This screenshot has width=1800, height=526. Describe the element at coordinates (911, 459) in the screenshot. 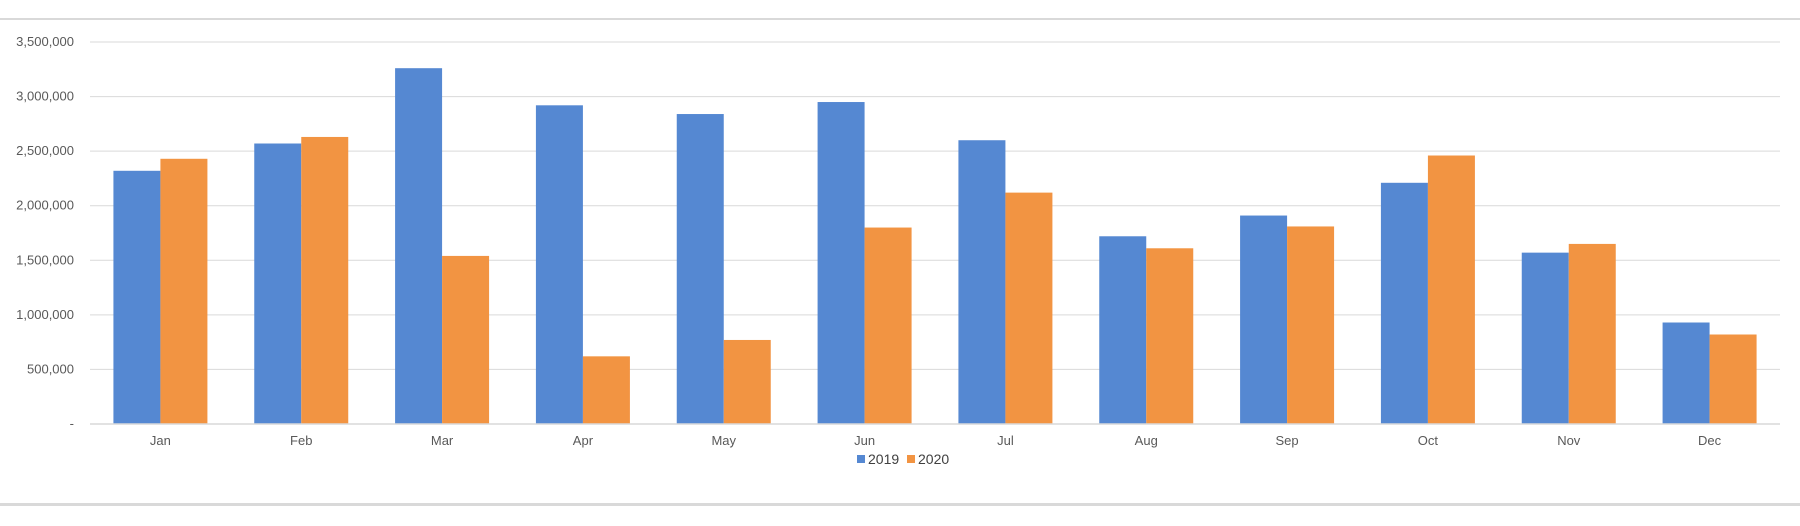

I see `legend-swatch-2020` at that location.